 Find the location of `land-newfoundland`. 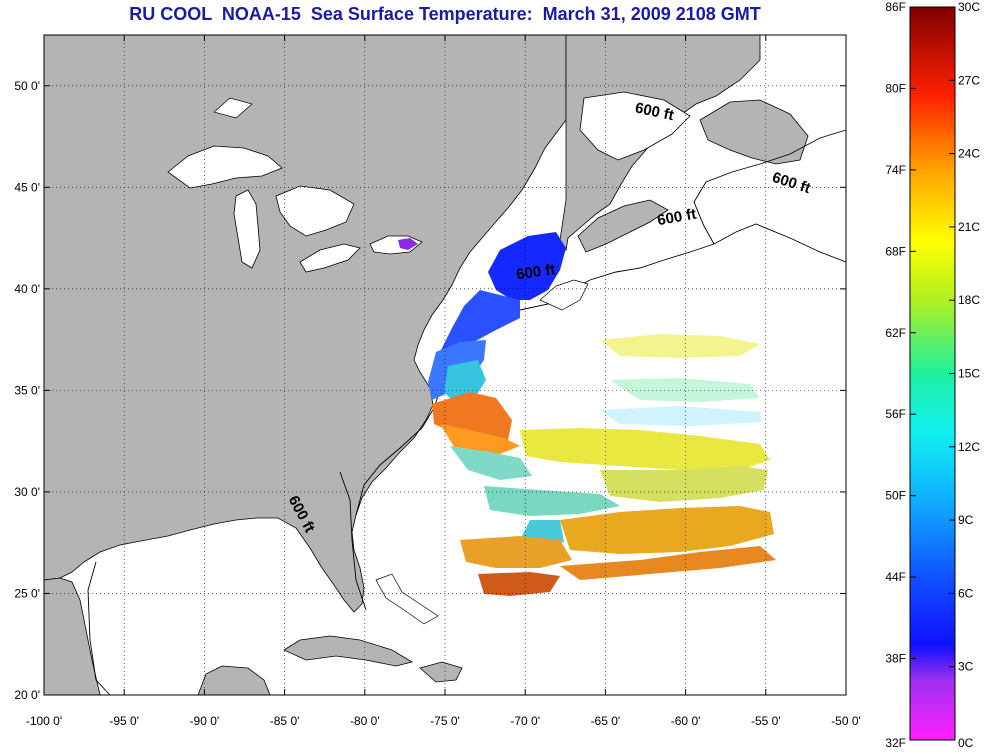

land-newfoundland is located at coordinates (754, 132).